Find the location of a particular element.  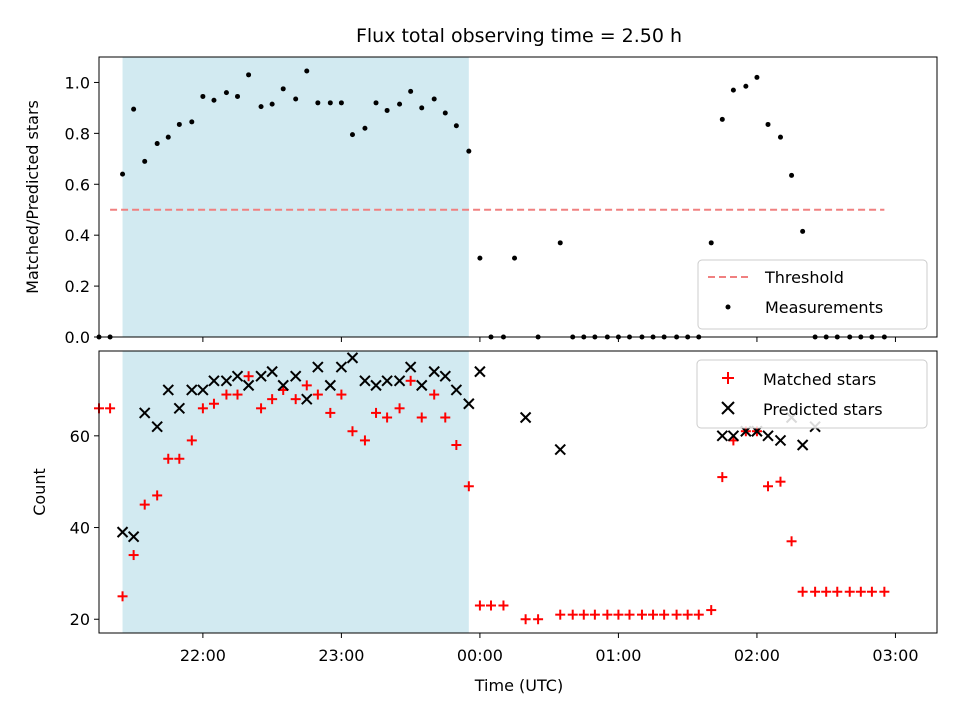

top-y-tick-label: 0.2 is located at coordinates (77, 286).